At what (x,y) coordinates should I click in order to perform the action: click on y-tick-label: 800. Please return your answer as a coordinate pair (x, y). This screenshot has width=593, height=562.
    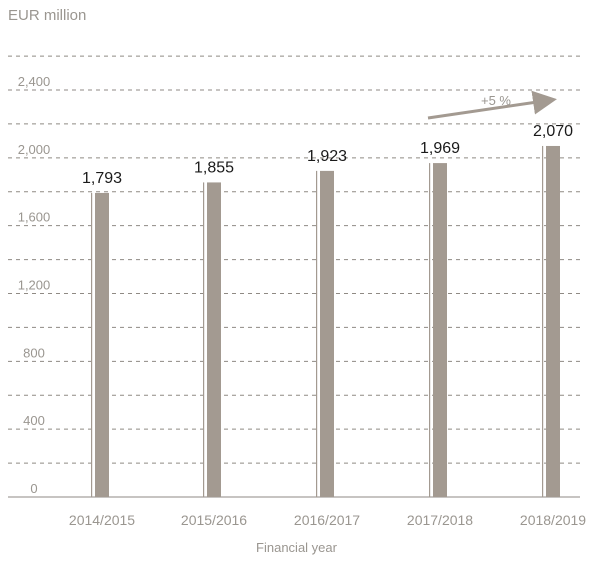
    Looking at the image, I should click on (34, 352).